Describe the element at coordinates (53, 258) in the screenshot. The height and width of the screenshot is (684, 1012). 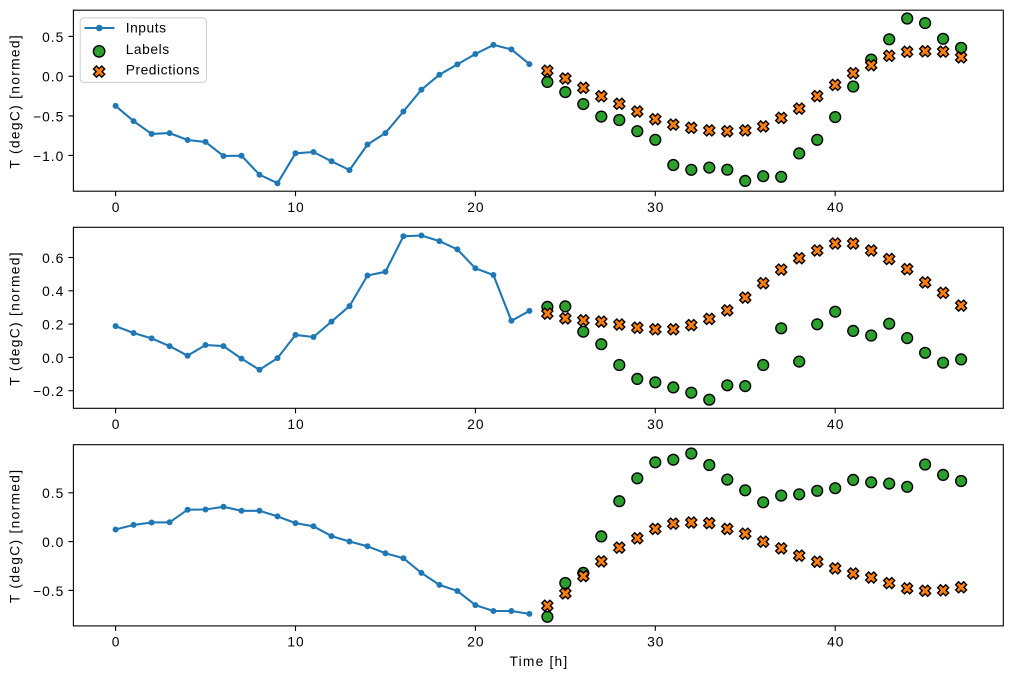
I see `svg-text: 0.6` at that location.